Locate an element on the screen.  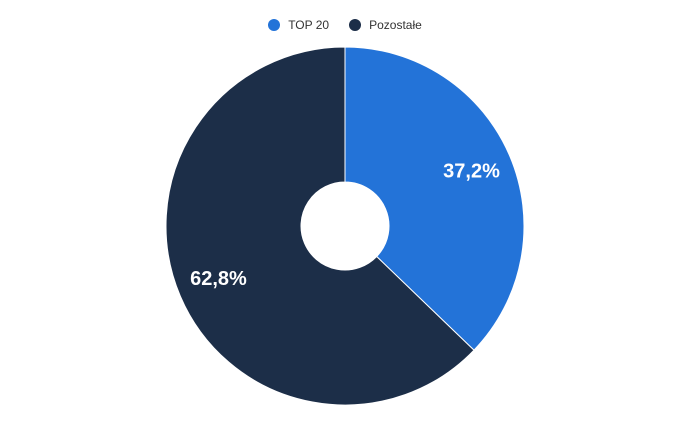
legend-item-pozostale: Pozostałe is located at coordinates (385, 25).